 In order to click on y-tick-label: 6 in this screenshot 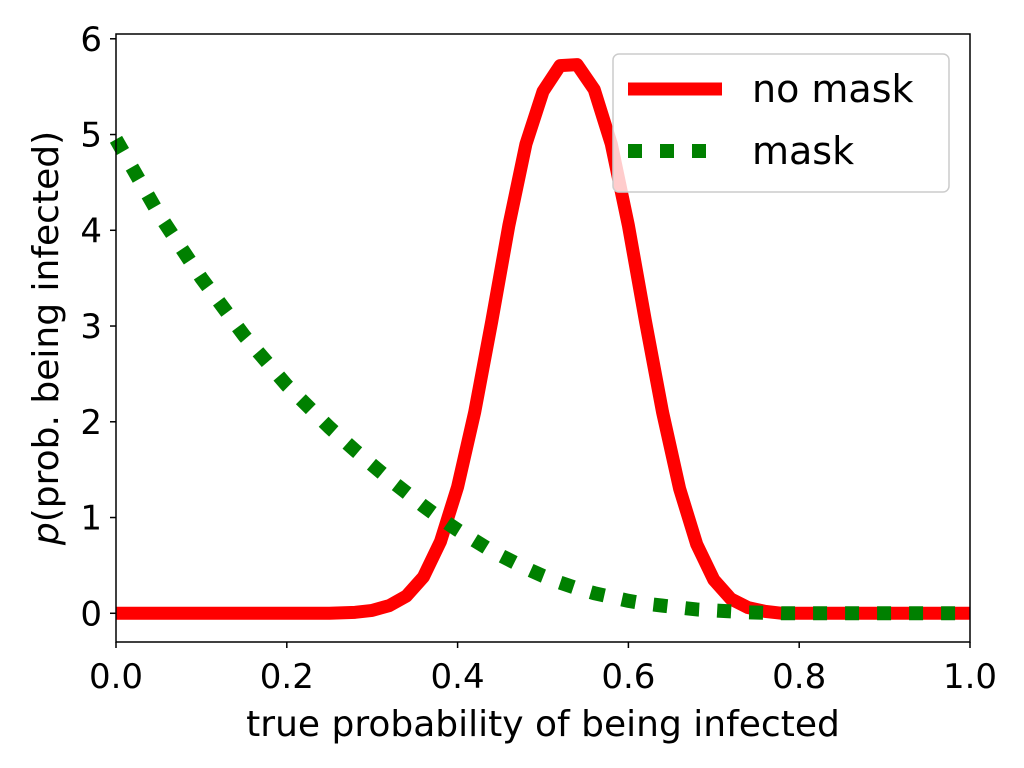, I will do `click(91, 40)`.